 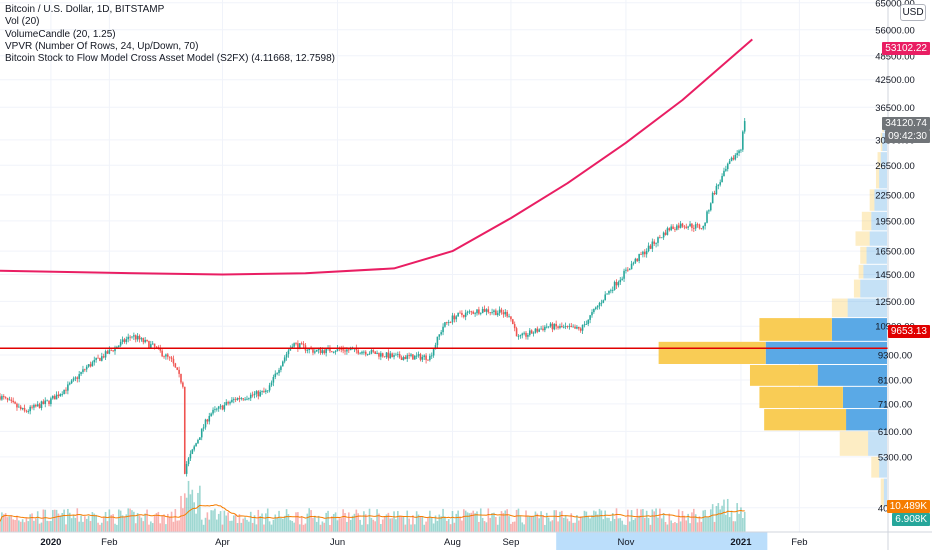 I want to click on currency-button: USD, so click(x=913, y=12).